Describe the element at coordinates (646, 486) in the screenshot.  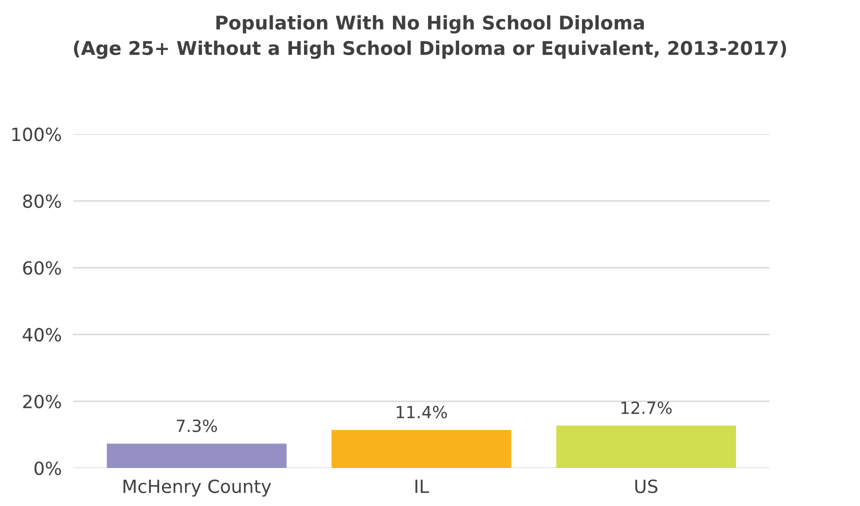
I see `x-tick-label: US` at that location.